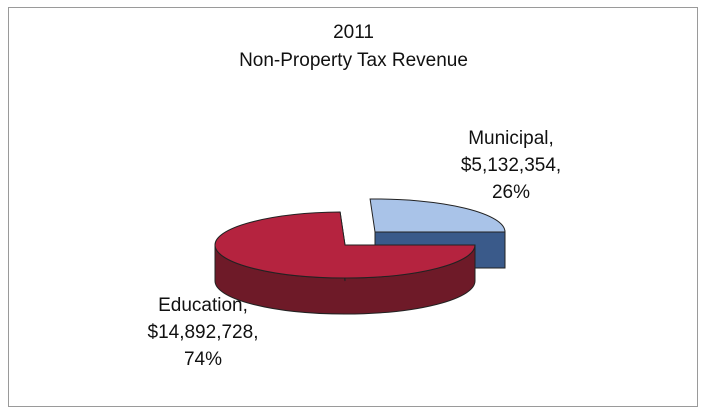  What do you see at coordinates (203, 305) in the screenshot?
I see `label-education-category: Education,` at bounding box center [203, 305].